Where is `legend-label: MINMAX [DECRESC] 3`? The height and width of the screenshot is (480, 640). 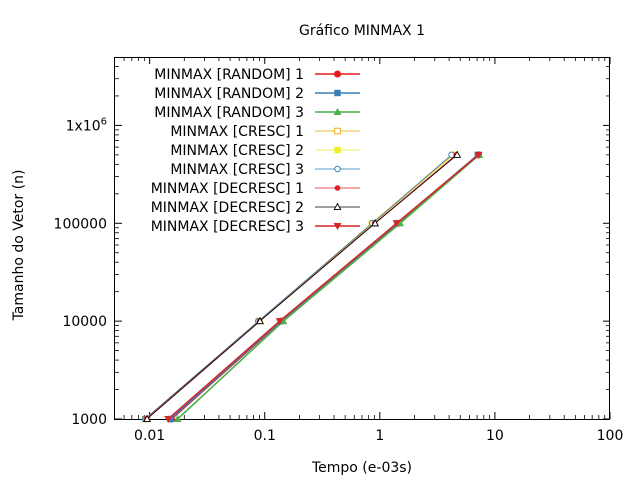 legend-label: MINMAX [DECRESC] 3 is located at coordinates (227, 227).